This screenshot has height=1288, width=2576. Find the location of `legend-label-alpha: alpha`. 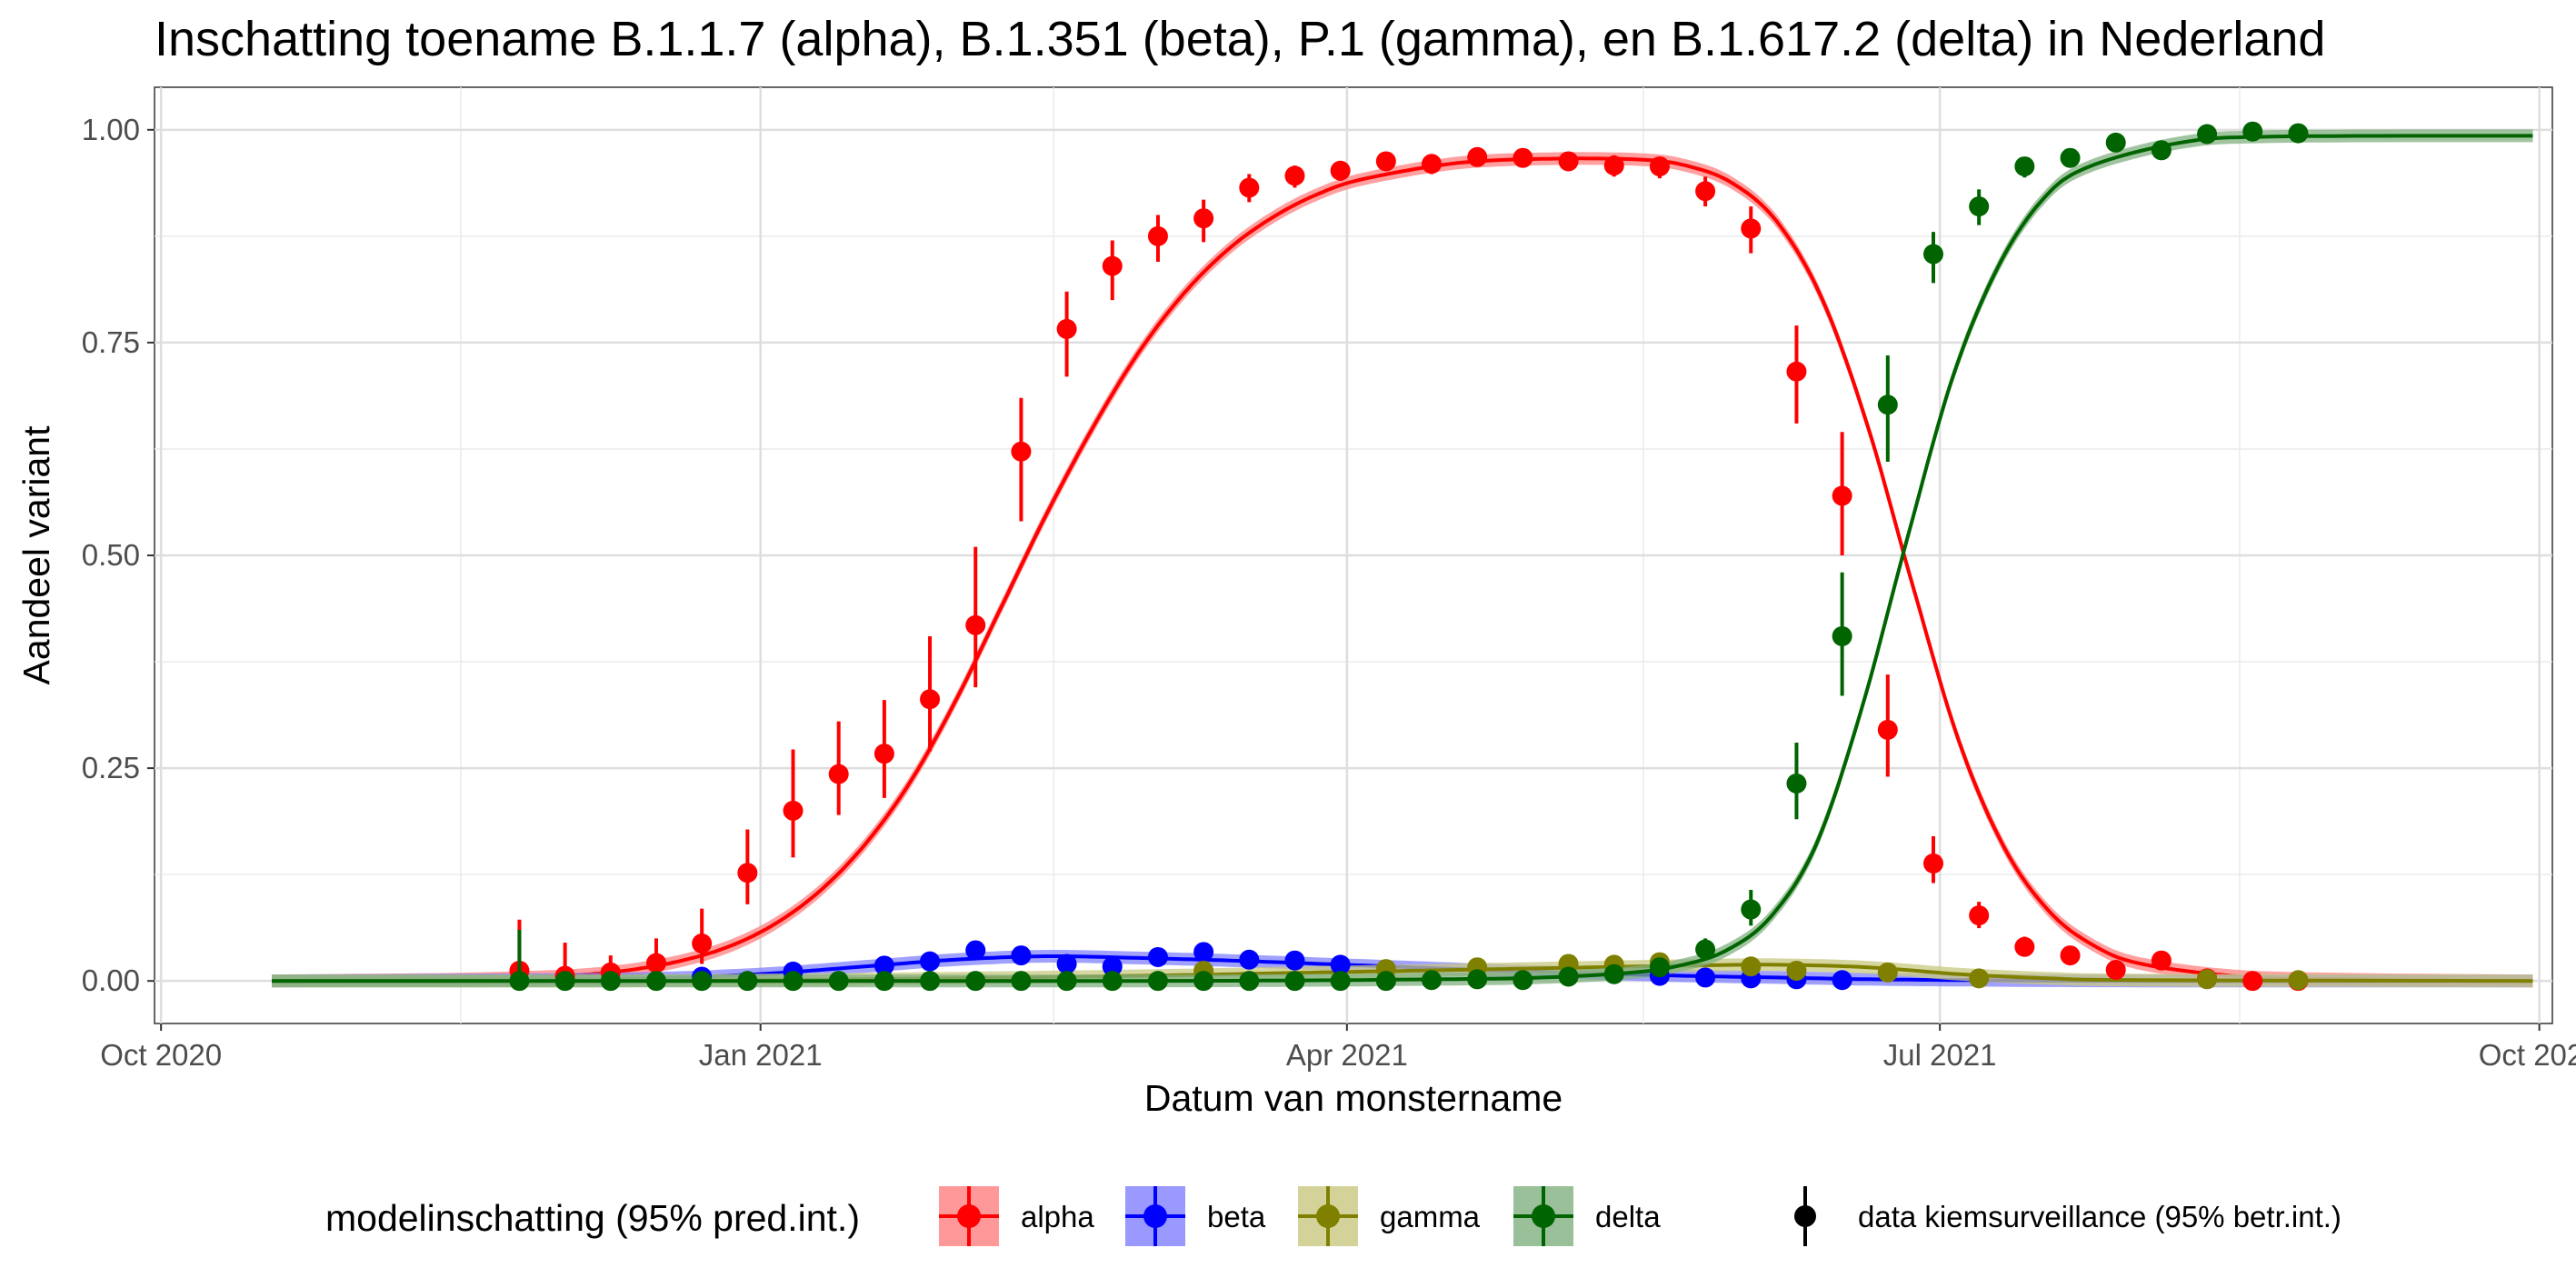

legend-label-alpha: alpha is located at coordinates (1057, 1216).